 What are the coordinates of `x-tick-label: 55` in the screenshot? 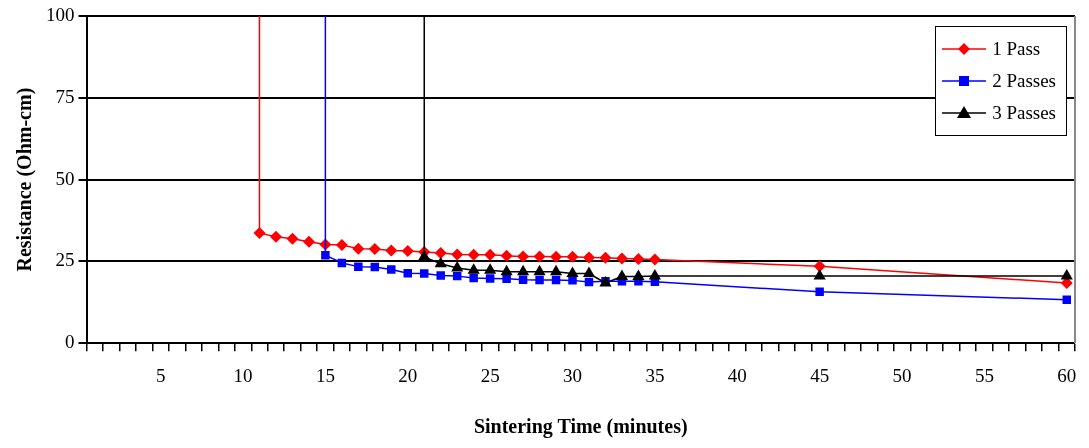 It's located at (984, 375).